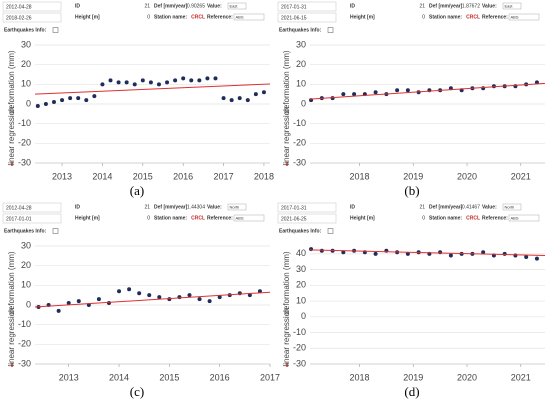 This screenshot has height=402, width=550. Describe the element at coordinates (55, 231) in the screenshot. I see `quake-checkbox` at that location.